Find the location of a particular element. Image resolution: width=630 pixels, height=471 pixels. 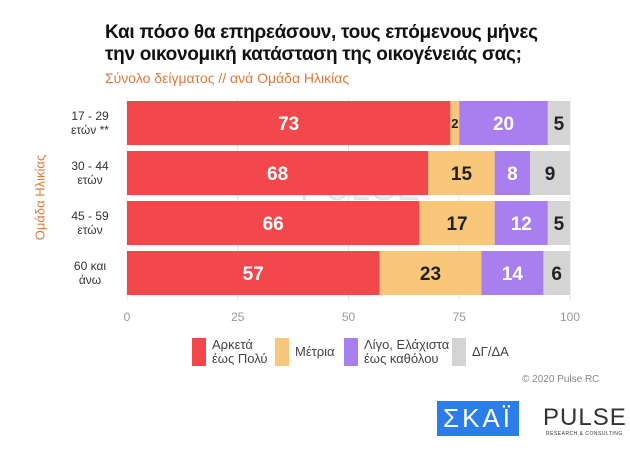

category-label: 45 - 59 ετών is located at coordinates (90, 223).